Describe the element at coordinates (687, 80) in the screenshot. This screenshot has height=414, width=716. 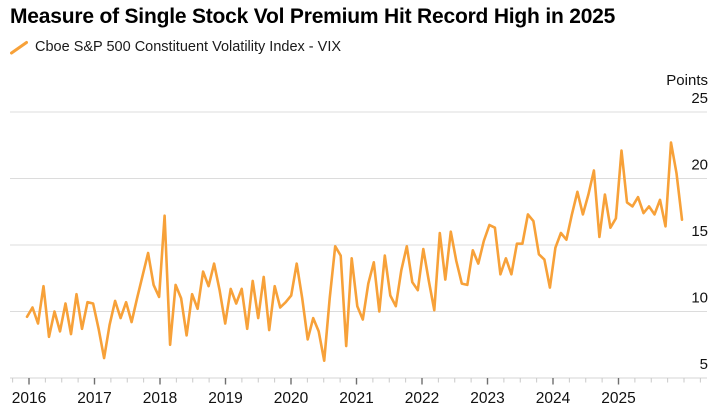
I see `y-axis-unit-label: Points` at that location.